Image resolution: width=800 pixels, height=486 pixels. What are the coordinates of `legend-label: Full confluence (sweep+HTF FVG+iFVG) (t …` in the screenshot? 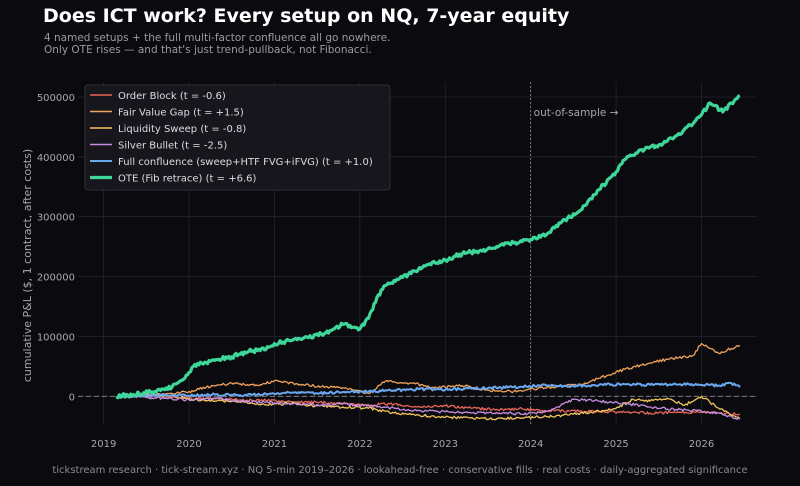 It's located at (245, 162).